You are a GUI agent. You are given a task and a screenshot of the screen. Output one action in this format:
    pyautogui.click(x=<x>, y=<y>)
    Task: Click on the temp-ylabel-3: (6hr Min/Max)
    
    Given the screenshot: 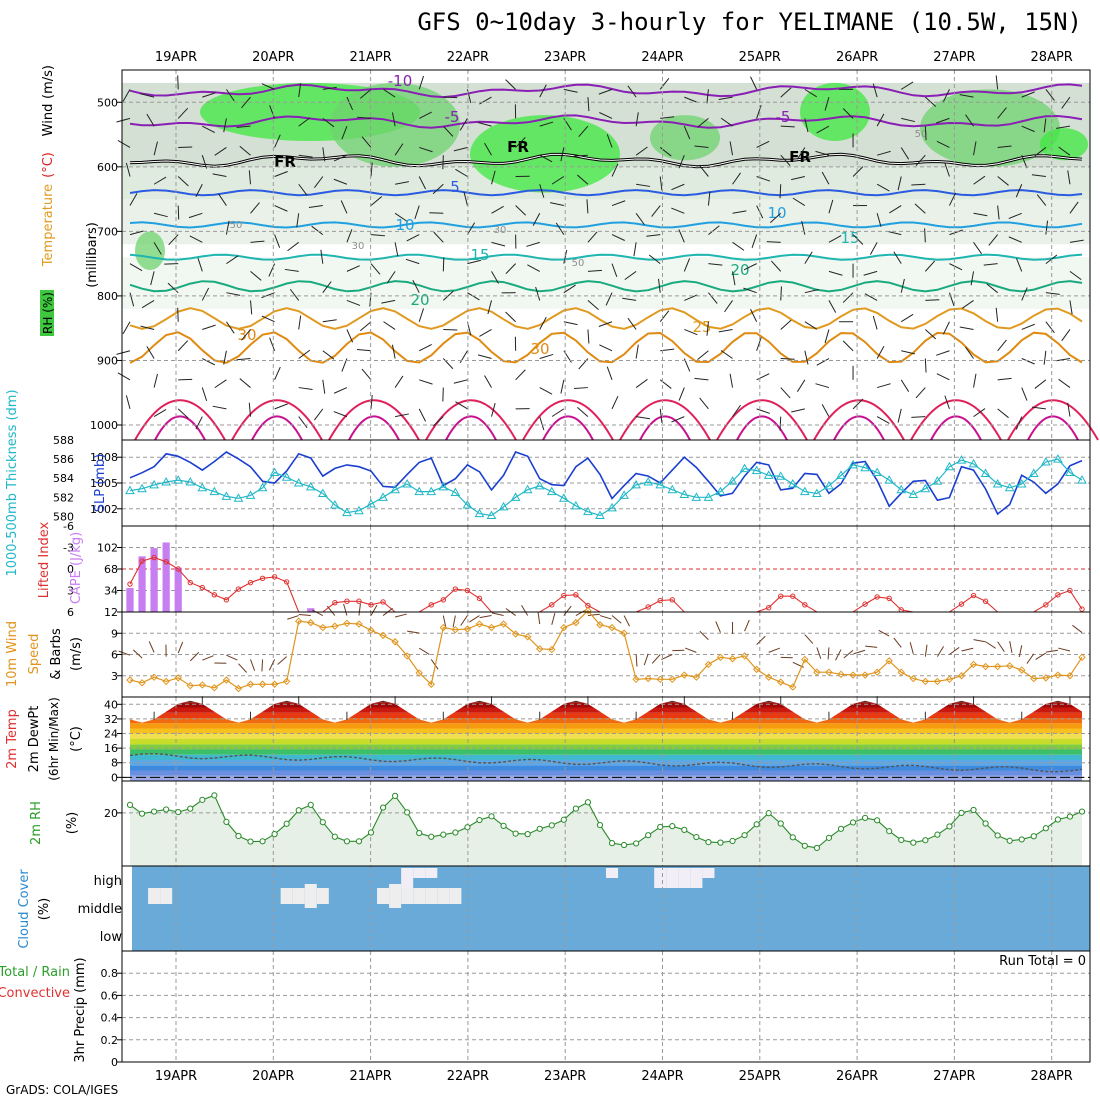 What is the action you would take?
    pyautogui.click(x=54, y=739)
    